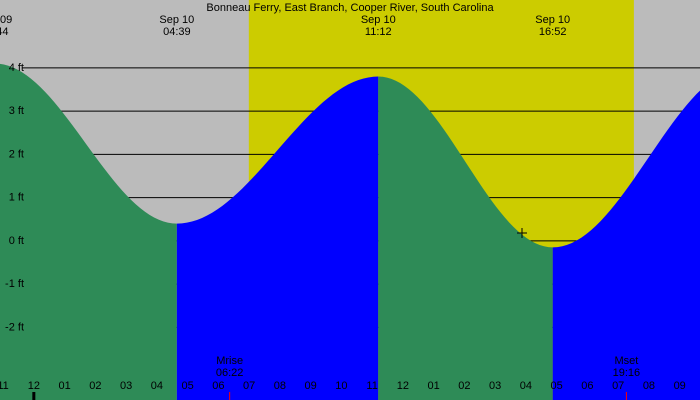 Image resolution: width=700 pixels, height=400 pixels. I want to click on moon-name: Mrise, so click(229, 361).